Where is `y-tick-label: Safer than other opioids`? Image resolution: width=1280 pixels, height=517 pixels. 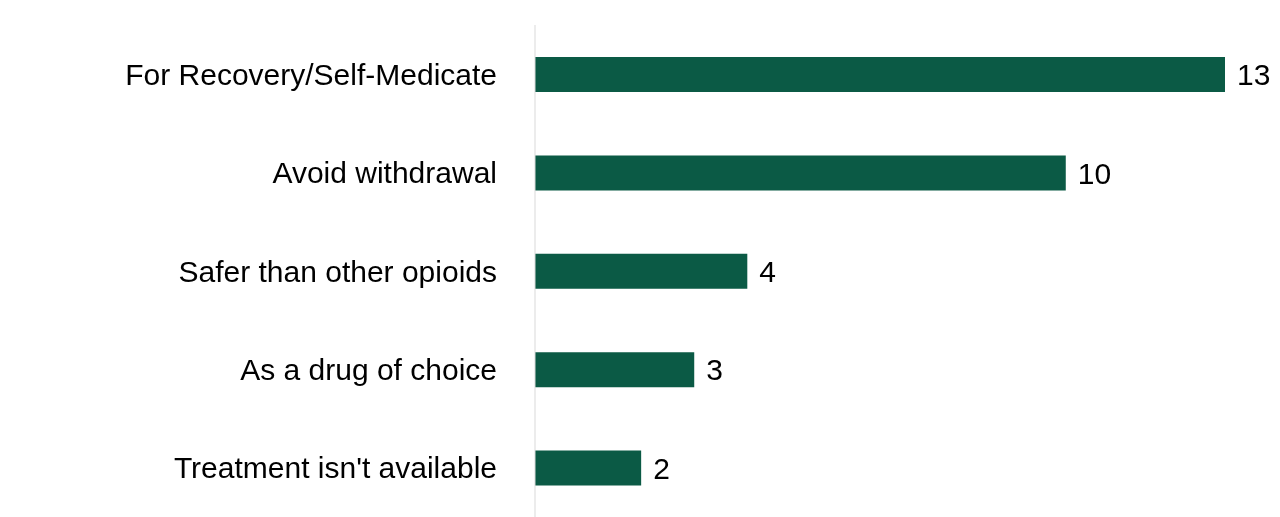
y-tick-label: Safer than other opioids is located at coordinates (337, 271).